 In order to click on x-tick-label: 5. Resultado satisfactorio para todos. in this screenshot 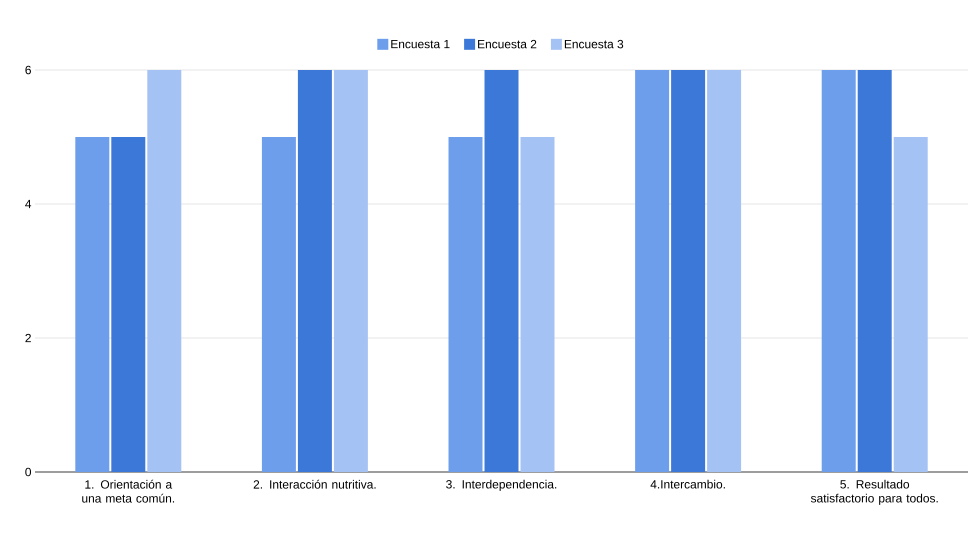, I will do `click(874, 492)`.